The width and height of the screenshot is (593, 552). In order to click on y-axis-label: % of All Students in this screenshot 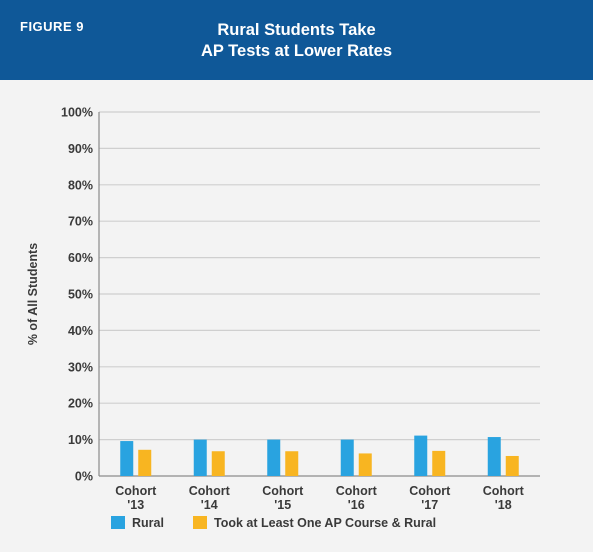, I will do `click(33, 294)`.